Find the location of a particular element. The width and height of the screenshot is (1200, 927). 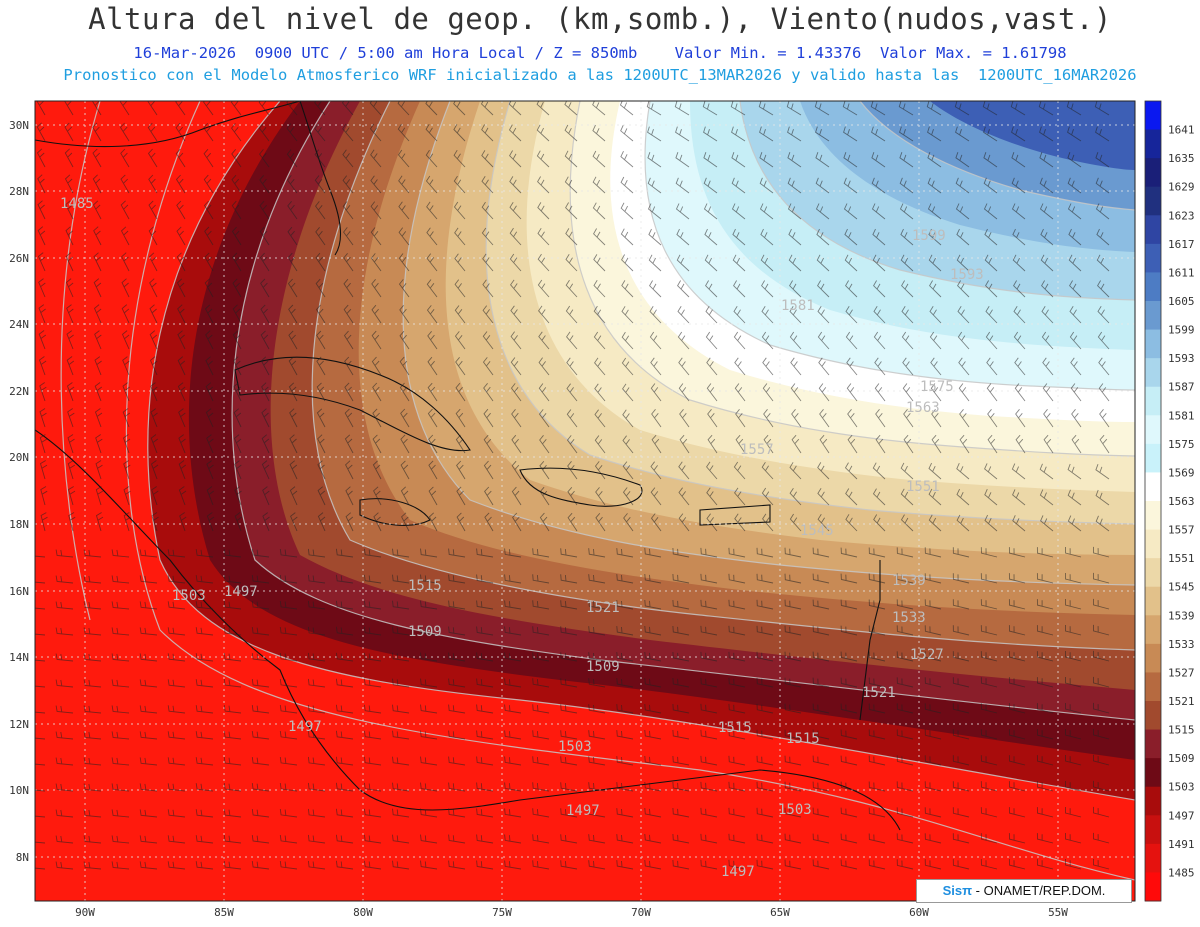

colorbar-level-label: 1539 is located at coordinates (1181, 615).